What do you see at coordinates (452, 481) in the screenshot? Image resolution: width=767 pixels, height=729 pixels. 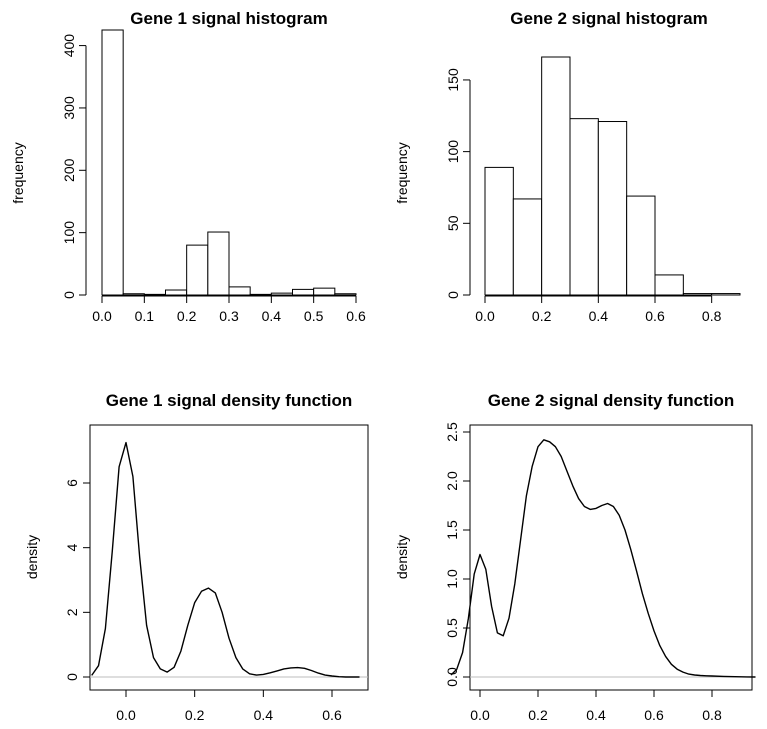 I see `y-tick-label: 2.0` at bounding box center [452, 481].